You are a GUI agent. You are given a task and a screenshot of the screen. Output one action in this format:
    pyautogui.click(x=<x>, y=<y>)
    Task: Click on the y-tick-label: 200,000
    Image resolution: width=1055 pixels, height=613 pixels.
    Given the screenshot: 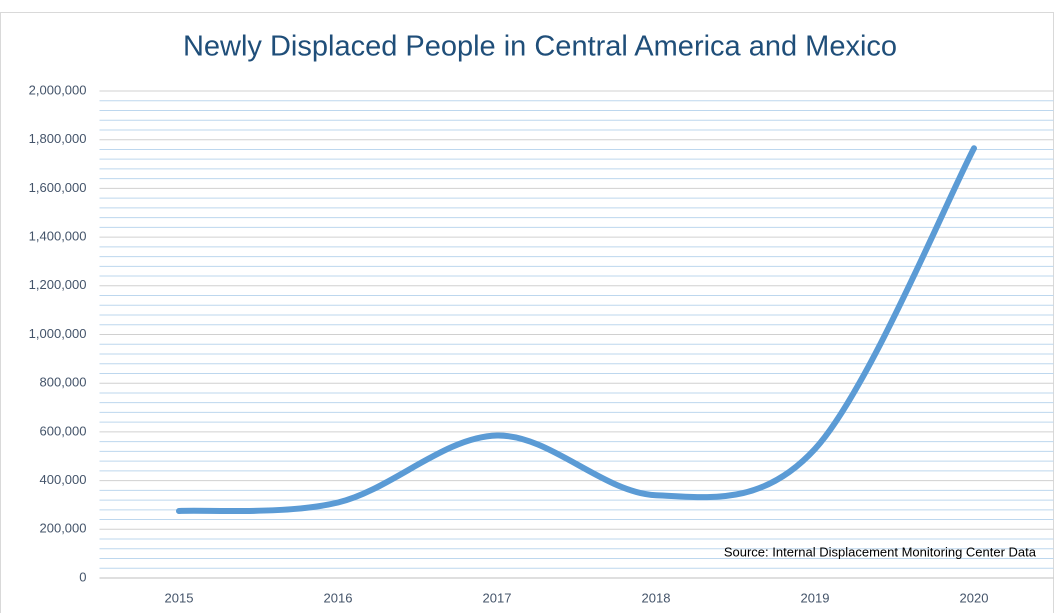 What is the action you would take?
    pyautogui.click(x=63, y=528)
    